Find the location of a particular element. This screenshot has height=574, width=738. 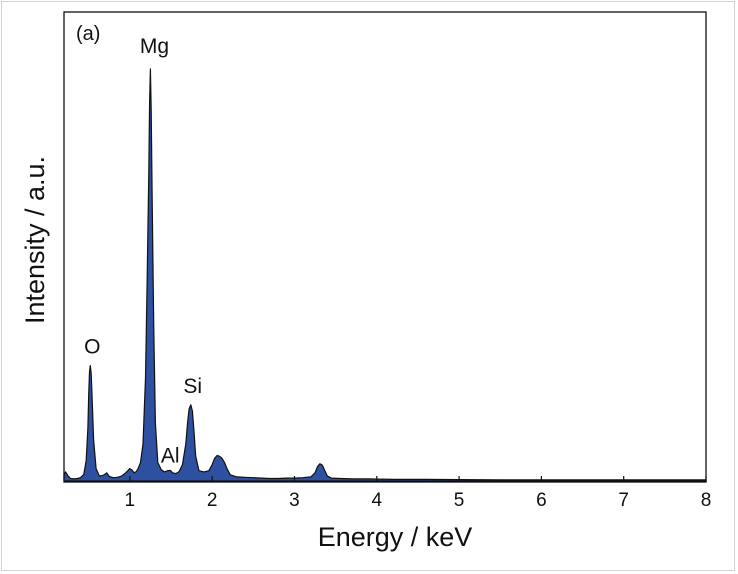

peak-label-o: O is located at coordinates (92, 347).